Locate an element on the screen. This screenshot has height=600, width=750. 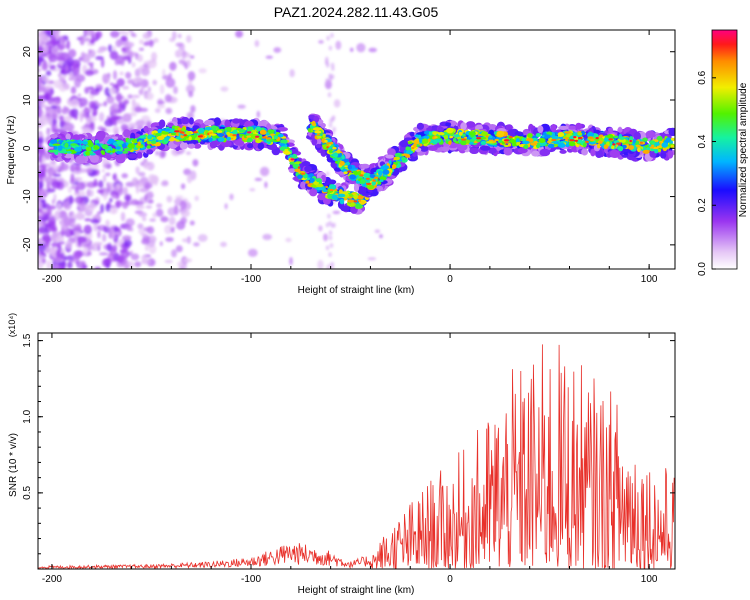
snr-y-label: SNR (10 * v/v) is located at coordinates (13, 465).